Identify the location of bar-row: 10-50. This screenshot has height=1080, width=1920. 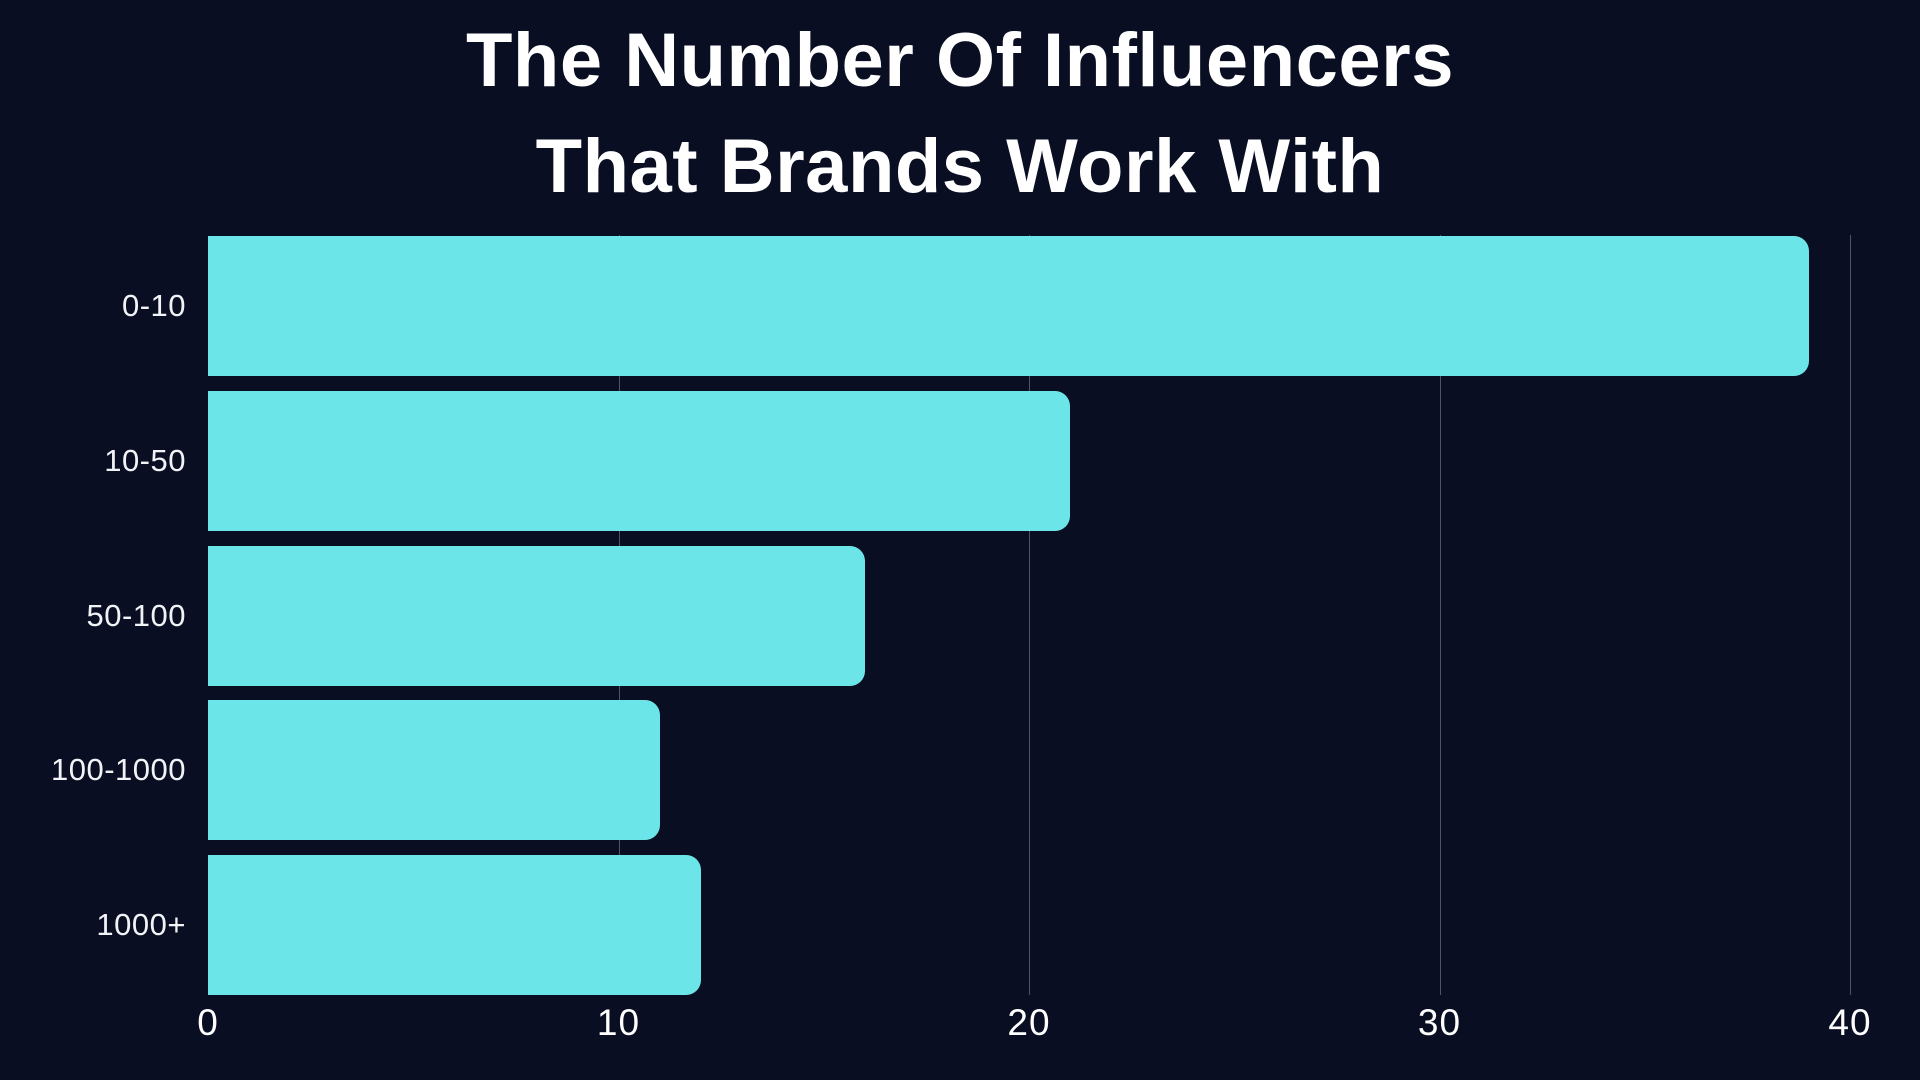
(960, 460).